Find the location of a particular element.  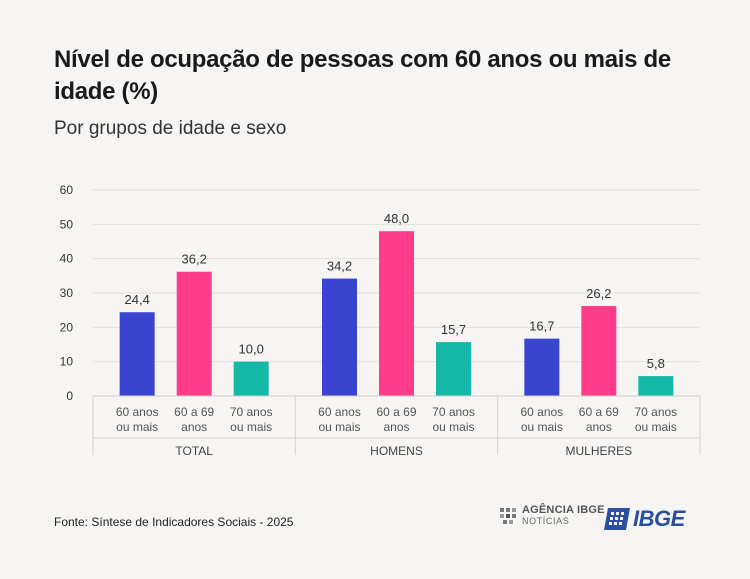

y-tick-label: 50 is located at coordinates (67, 224).